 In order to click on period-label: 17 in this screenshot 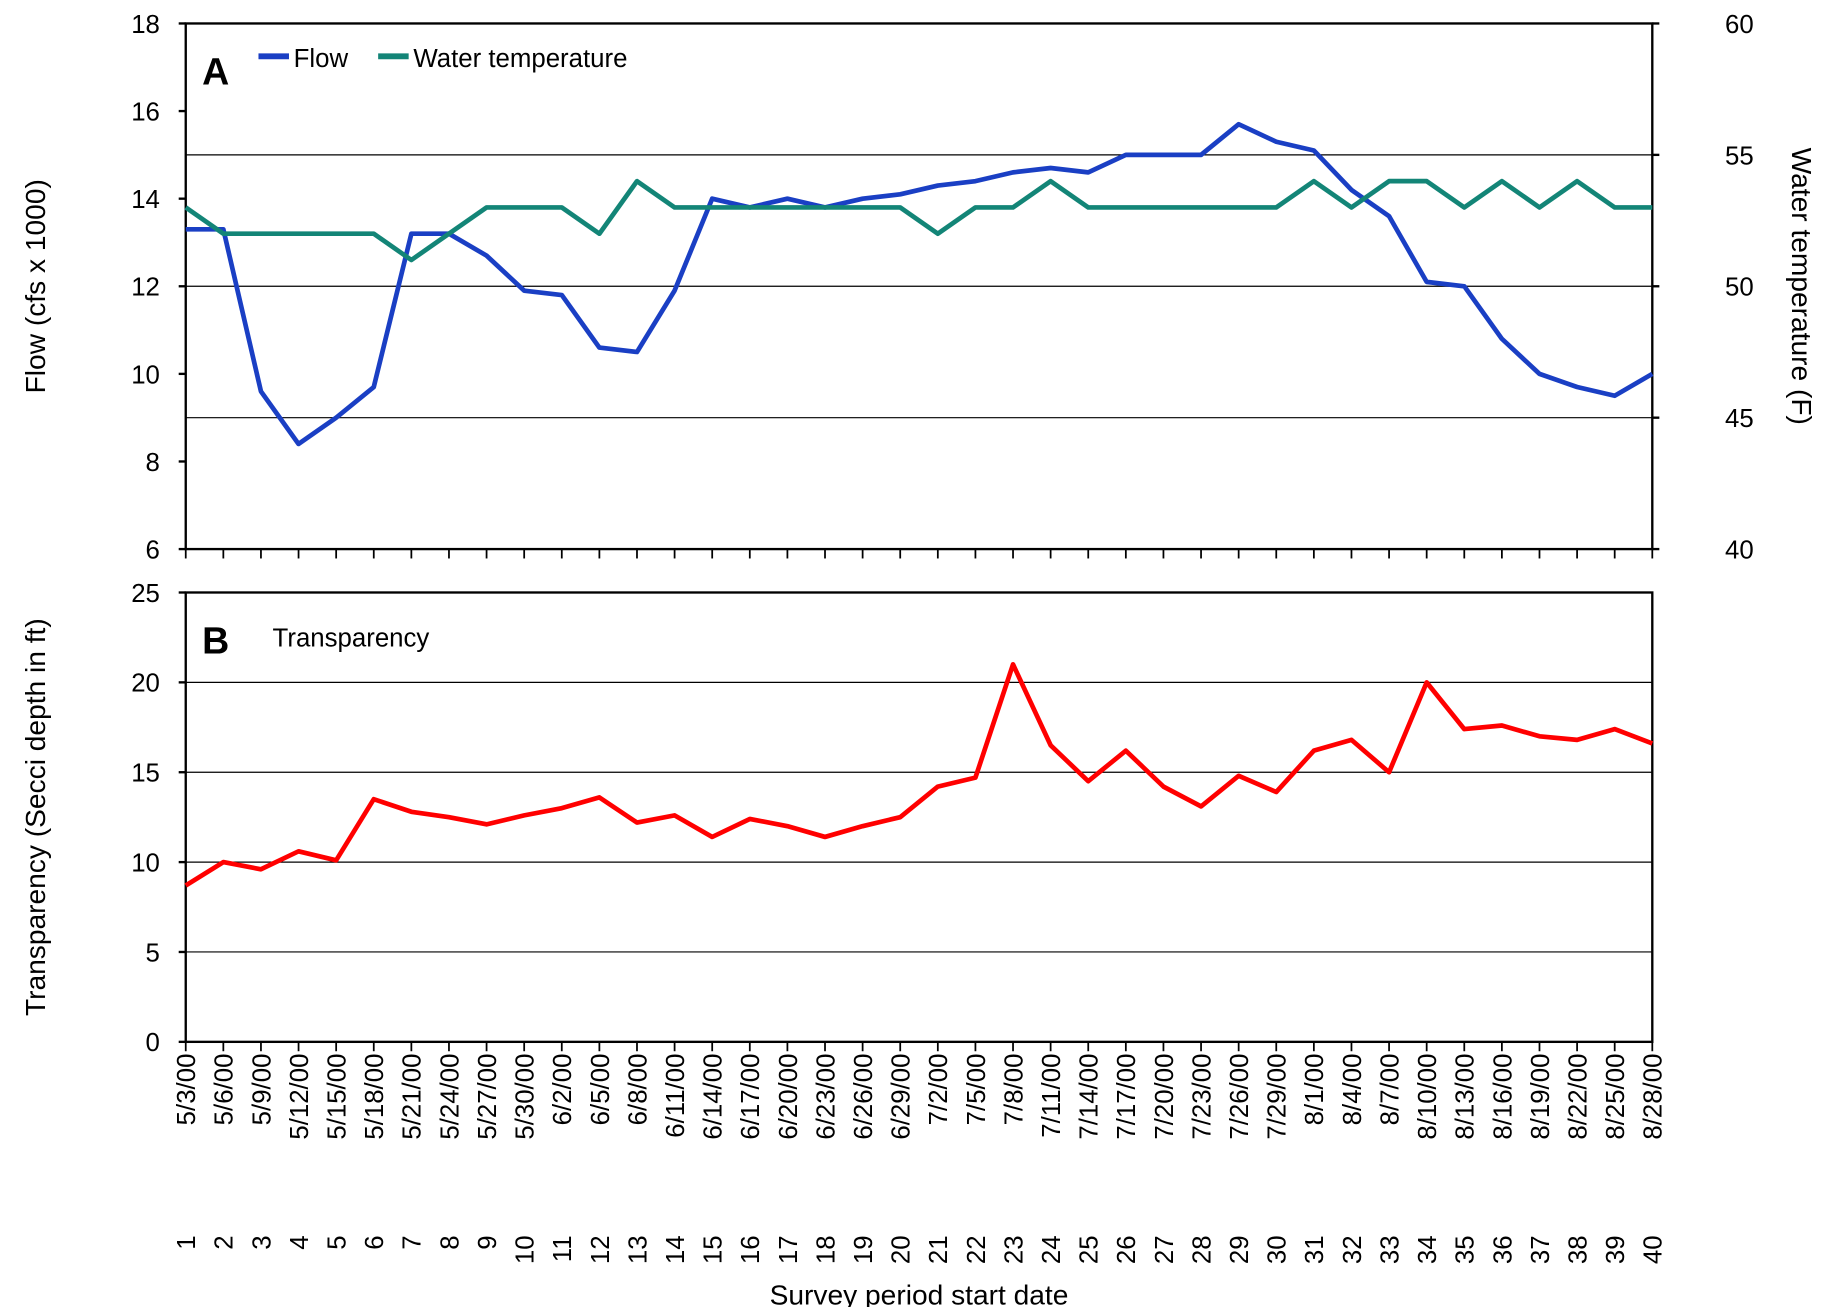, I will do `click(789, 1249)`.